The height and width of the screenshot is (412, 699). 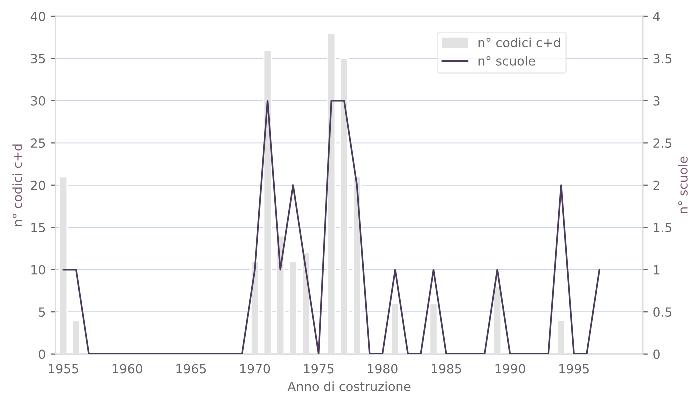 What do you see at coordinates (663, 59) in the screenshot?
I see `y2-tick-label: 3.5` at bounding box center [663, 59].